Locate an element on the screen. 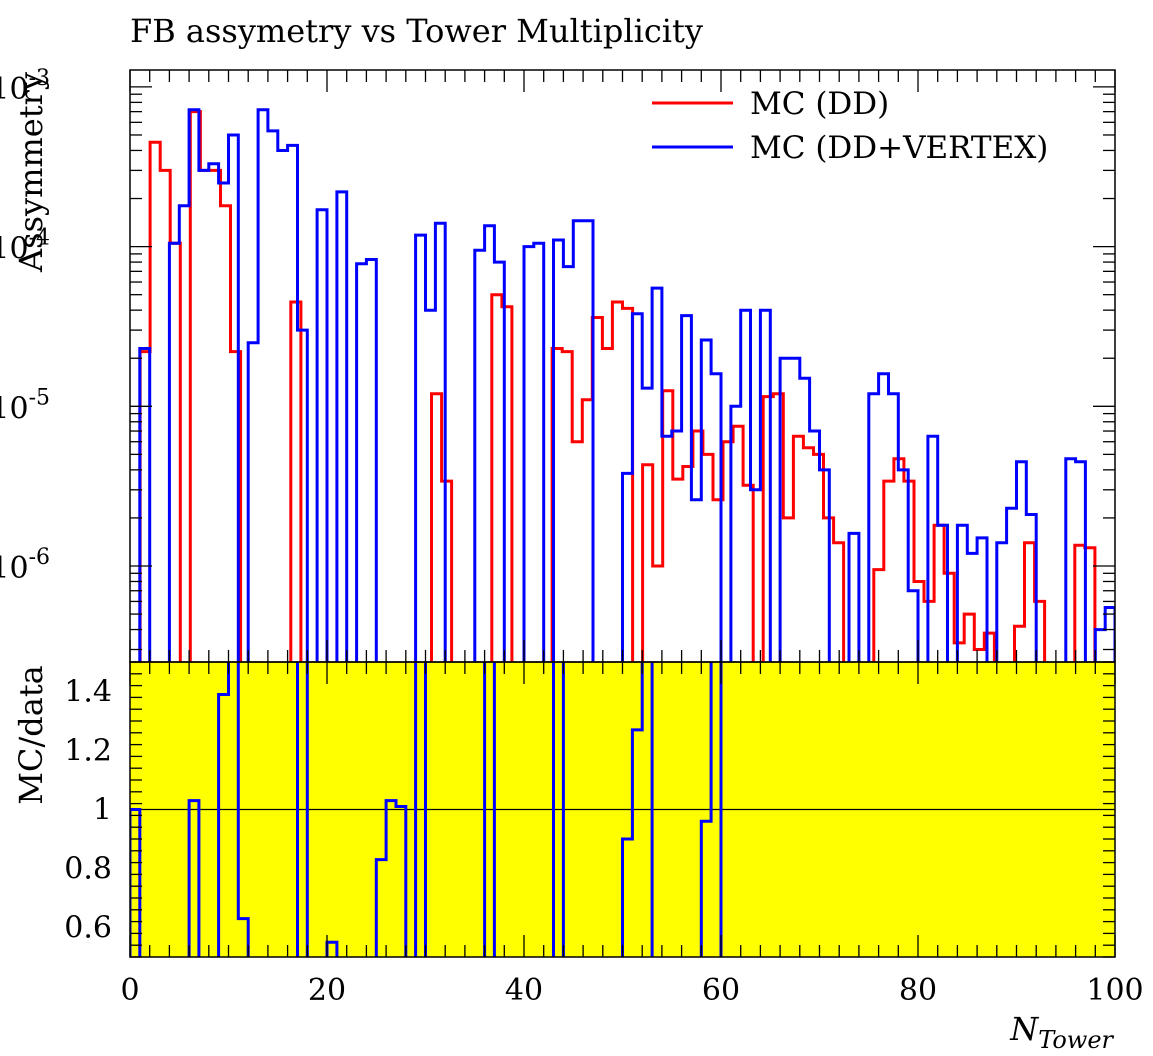 The width and height of the screenshot is (1153, 1056). ratio-y-axis-label: MC/data is located at coordinates (31, 735).